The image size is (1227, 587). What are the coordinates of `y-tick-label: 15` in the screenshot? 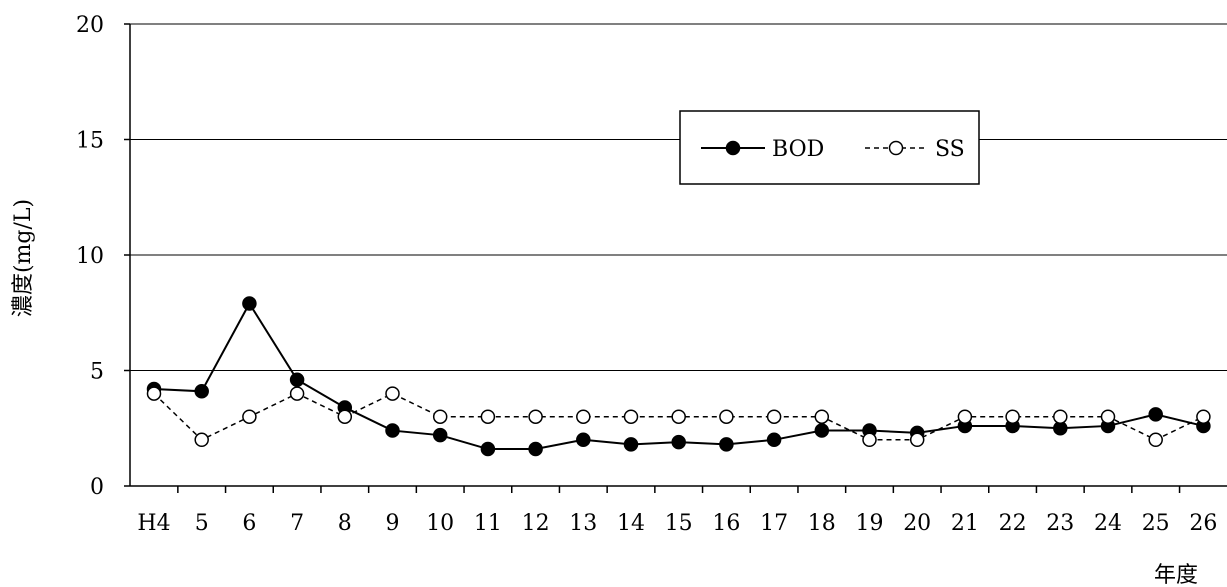 It's located at (90, 141).